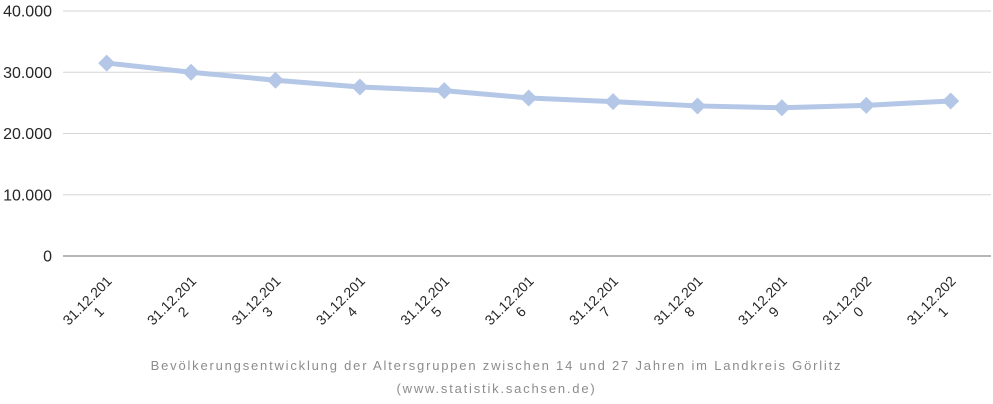 This screenshot has height=404, width=993. Describe the element at coordinates (267, 311) in the screenshot. I see `x-axis-label-line2: 3` at that location.